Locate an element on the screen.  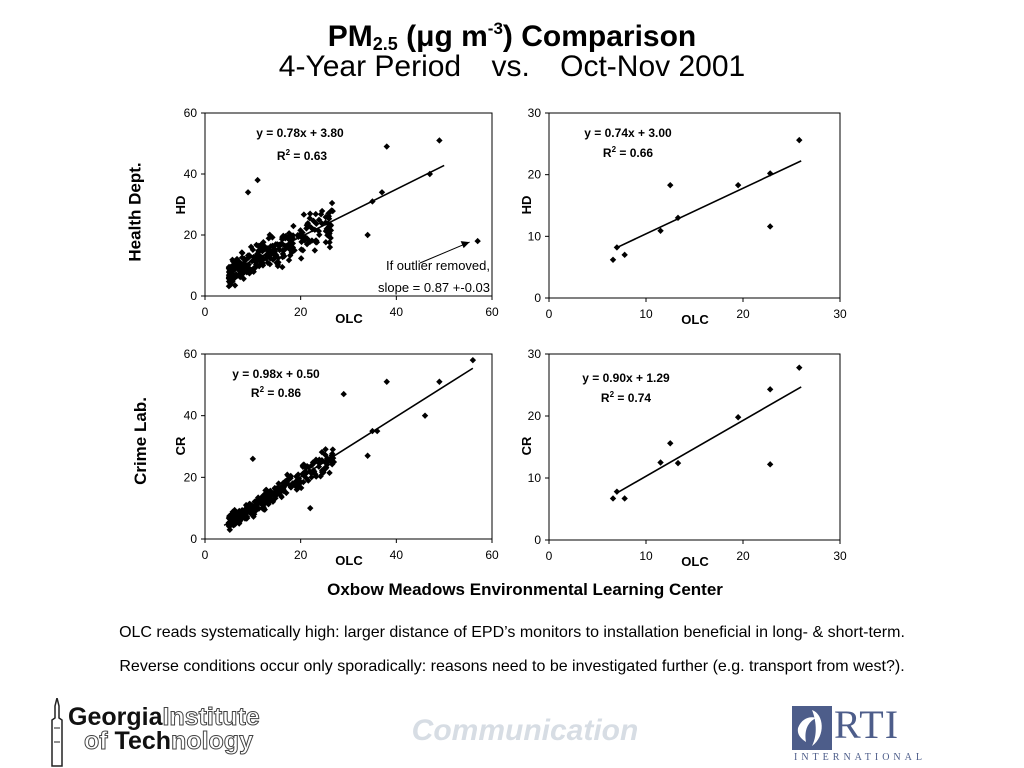
y-tick-label: 30 is located at coordinates (535, 354).